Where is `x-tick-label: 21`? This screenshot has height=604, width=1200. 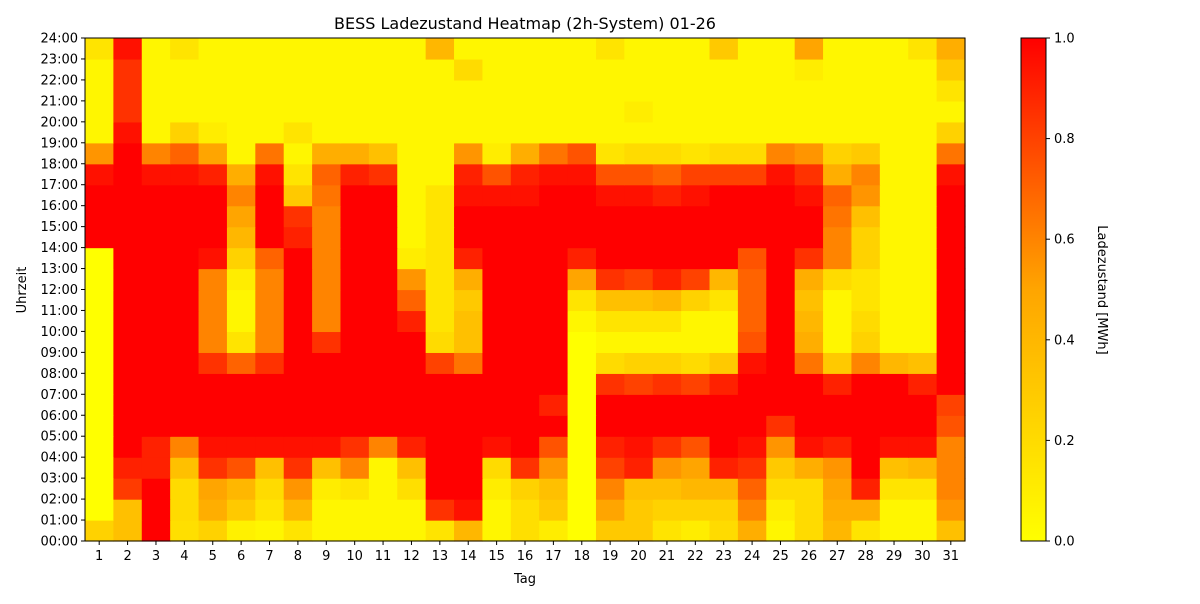 x-tick-label: 21 is located at coordinates (667, 556).